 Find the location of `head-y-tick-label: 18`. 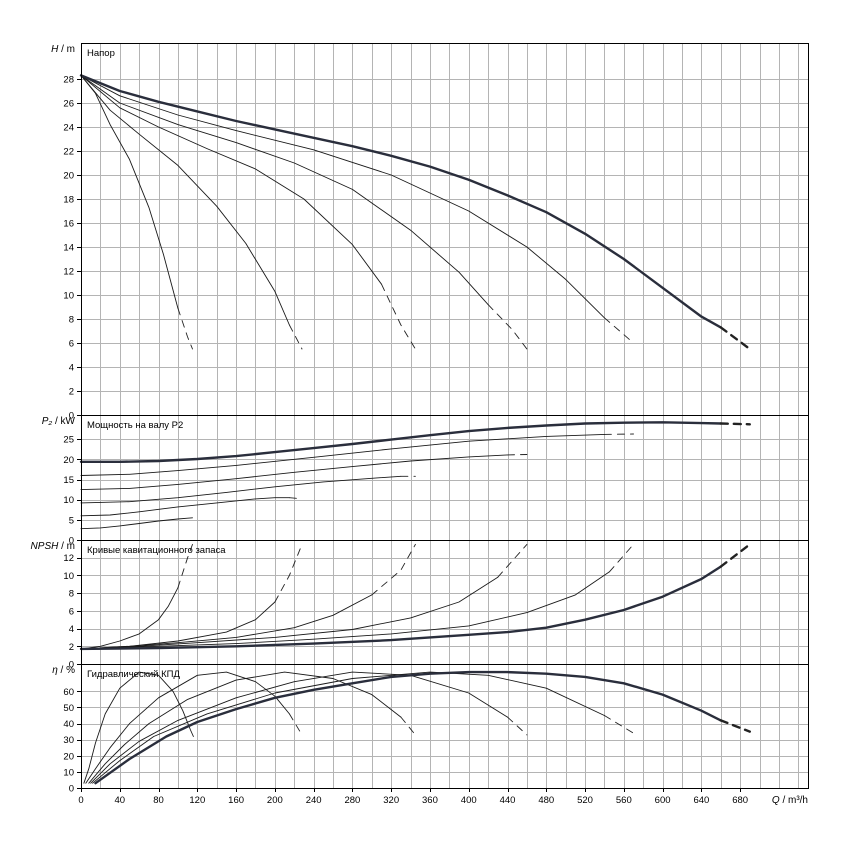

head-y-tick-label: 18 is located at coordinates (68, 200).